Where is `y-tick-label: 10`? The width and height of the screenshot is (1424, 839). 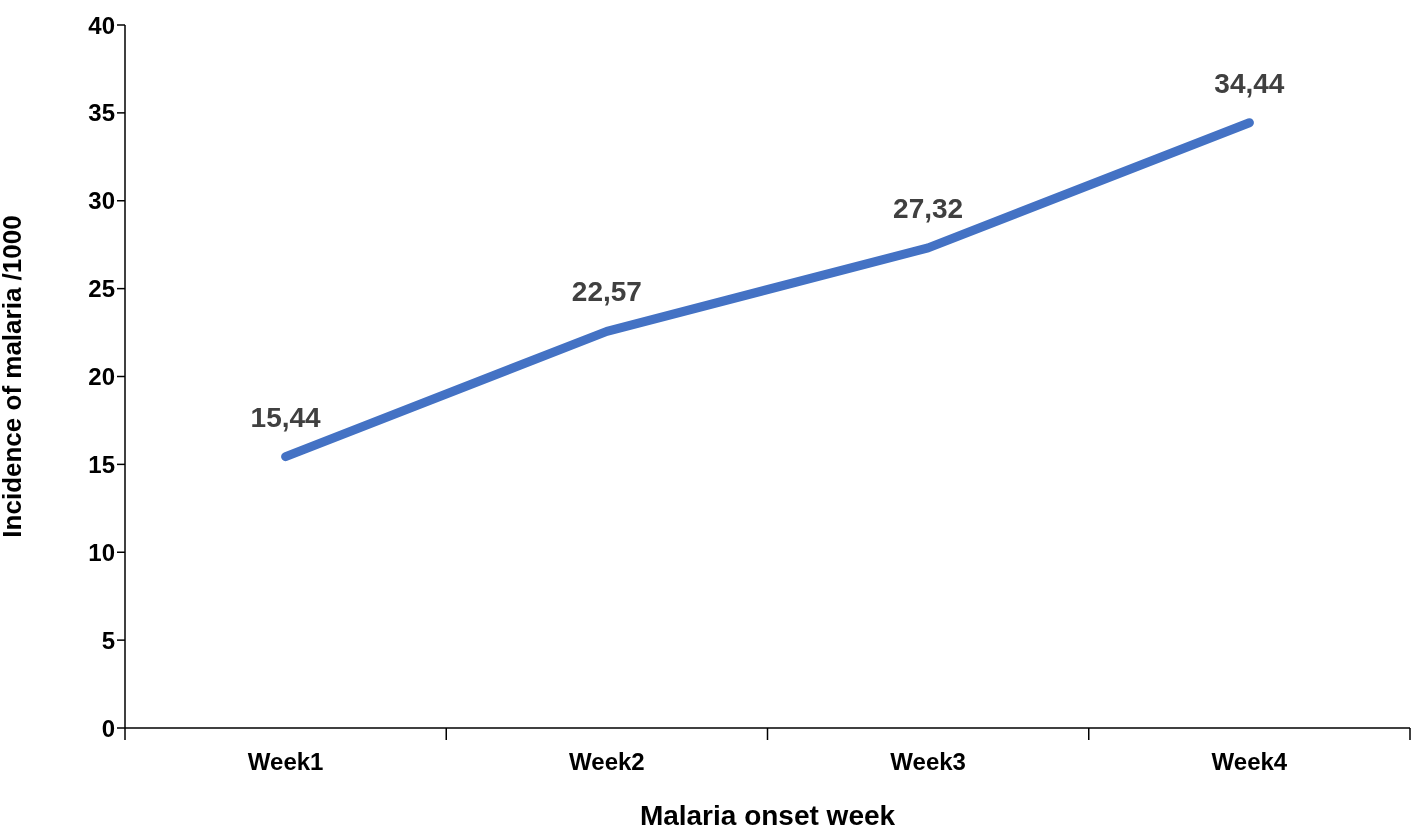 y-tick-label: 10 is located at coordinates (101, 552).